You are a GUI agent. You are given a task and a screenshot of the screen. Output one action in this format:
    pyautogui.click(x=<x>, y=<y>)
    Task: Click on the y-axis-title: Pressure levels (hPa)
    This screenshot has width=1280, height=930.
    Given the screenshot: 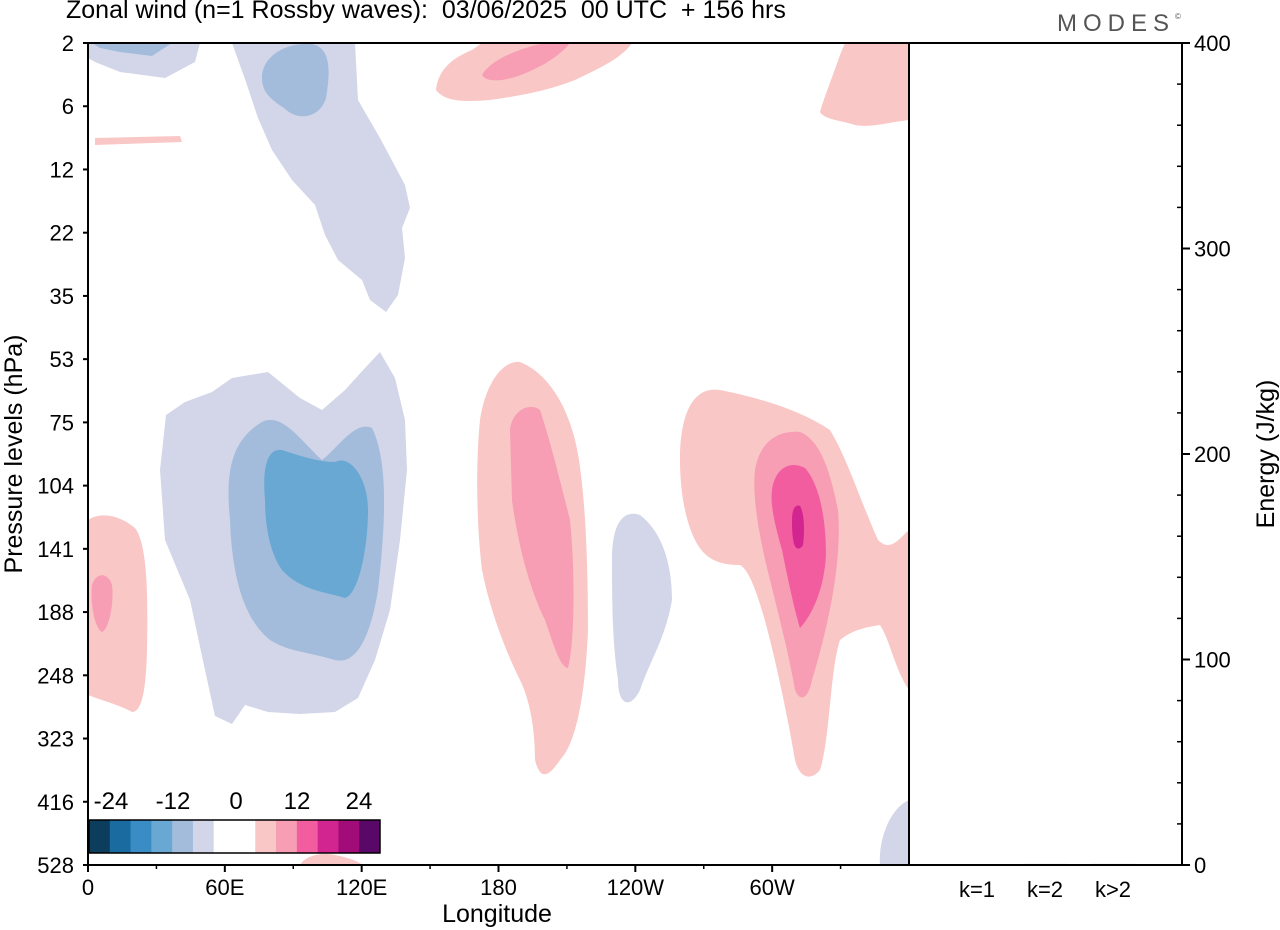 What is the action you would take?
    pyautogui.click(x=14, y=454)
    